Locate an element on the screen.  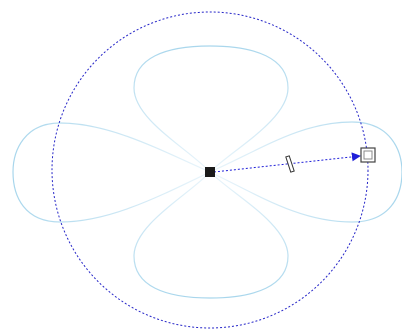
center-handle-icon is located at coordinates (210, 172).